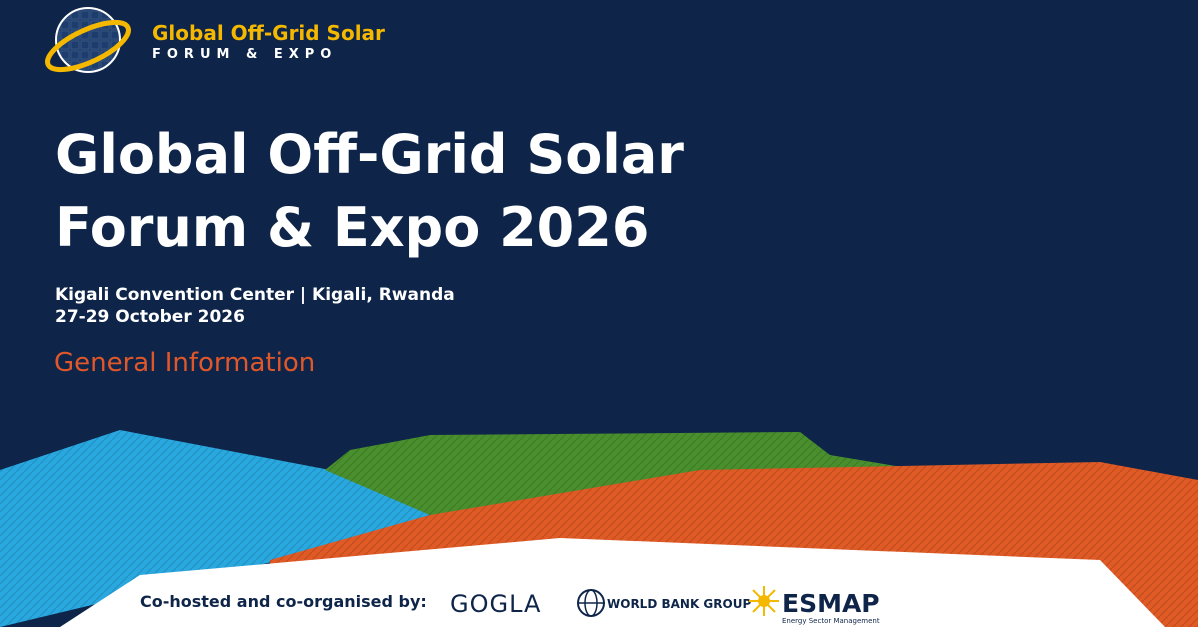 This screenshot has width=1198, height=627. I want to click on blue-hill-texture, so click(215, 528).